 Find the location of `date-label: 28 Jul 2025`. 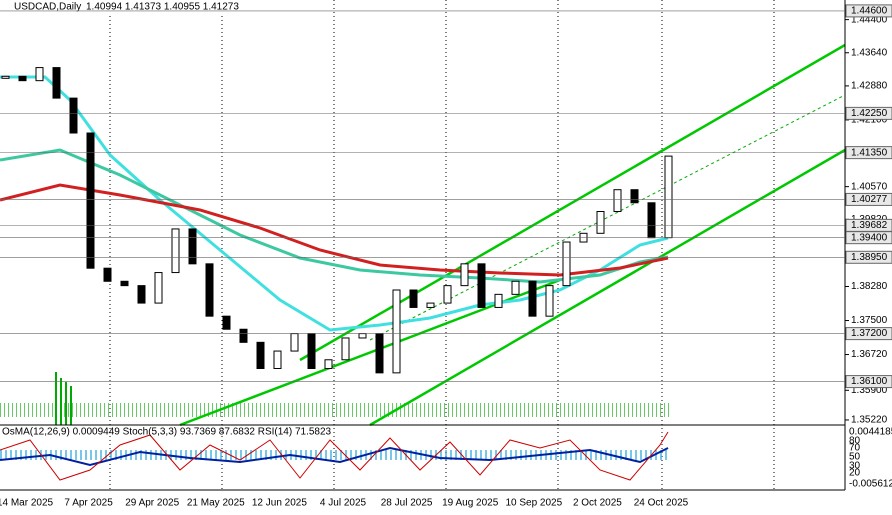

date-label: 28 Jul 2025 is located at coordinates (407, 503).